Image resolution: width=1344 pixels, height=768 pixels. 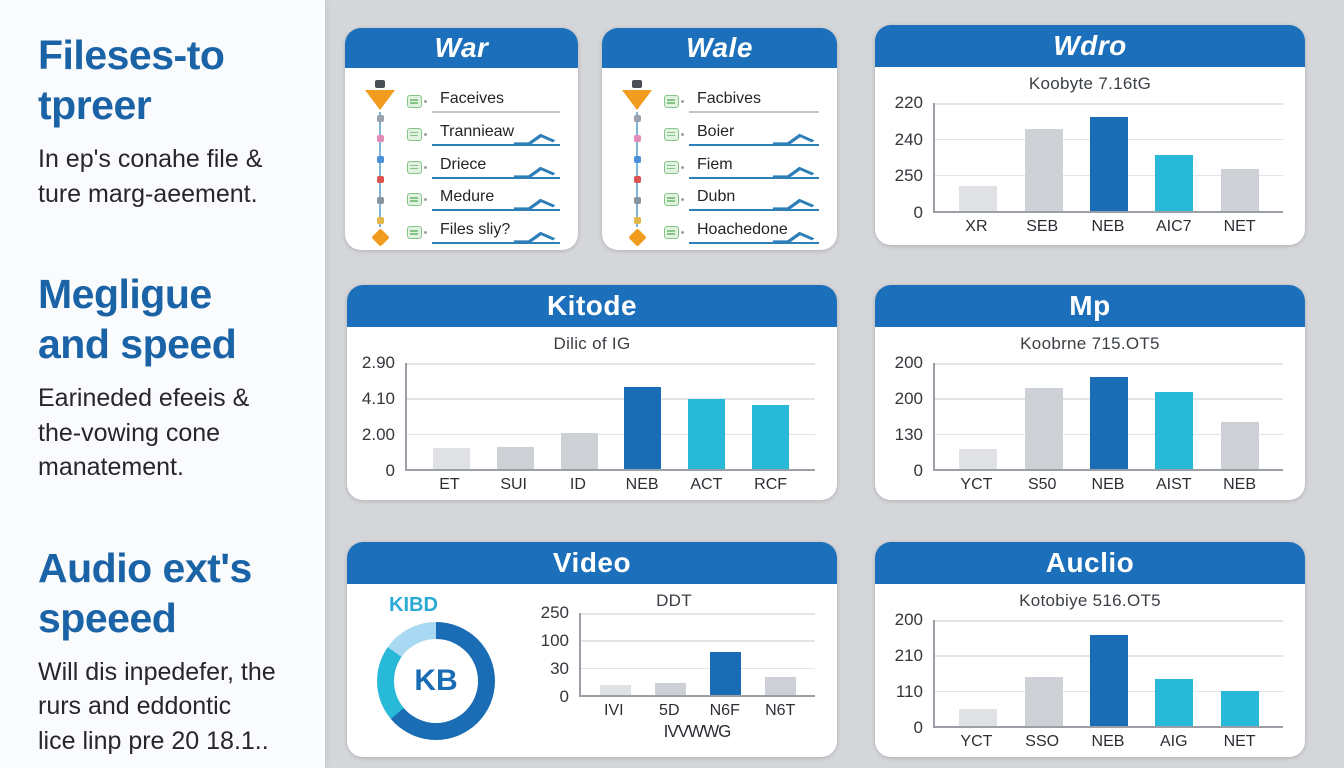 I want to click on x-tick-label: YCT, so click(x=976, y=484).